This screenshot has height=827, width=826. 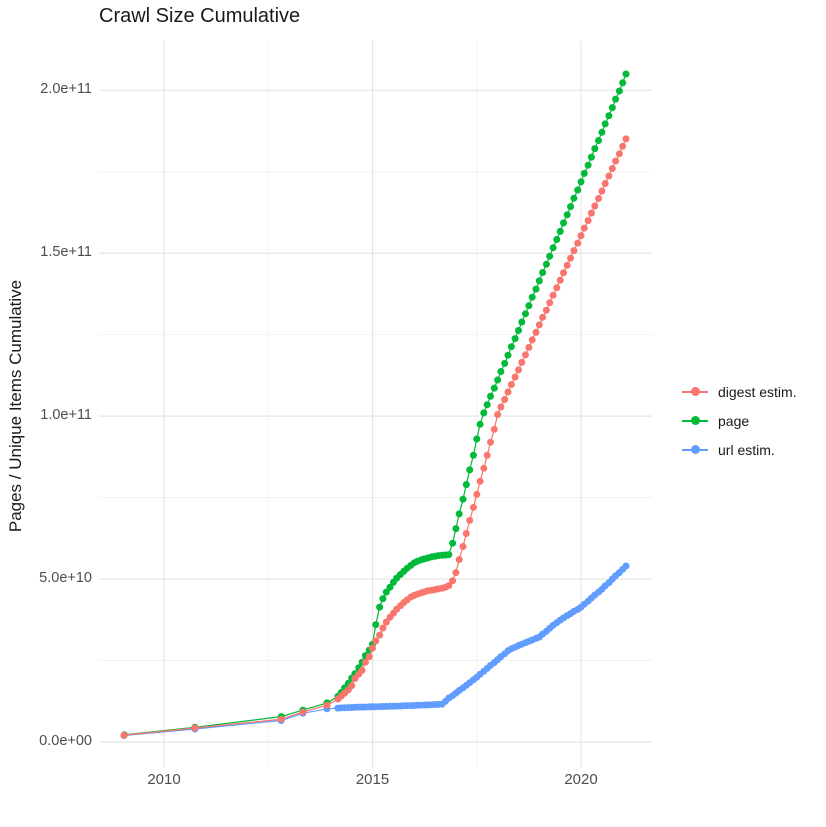 What do you see at coordinates (66, 252) in the screenshot?
I see `y-tick-label: 1.5e+11` at bounding box center [66, 252].